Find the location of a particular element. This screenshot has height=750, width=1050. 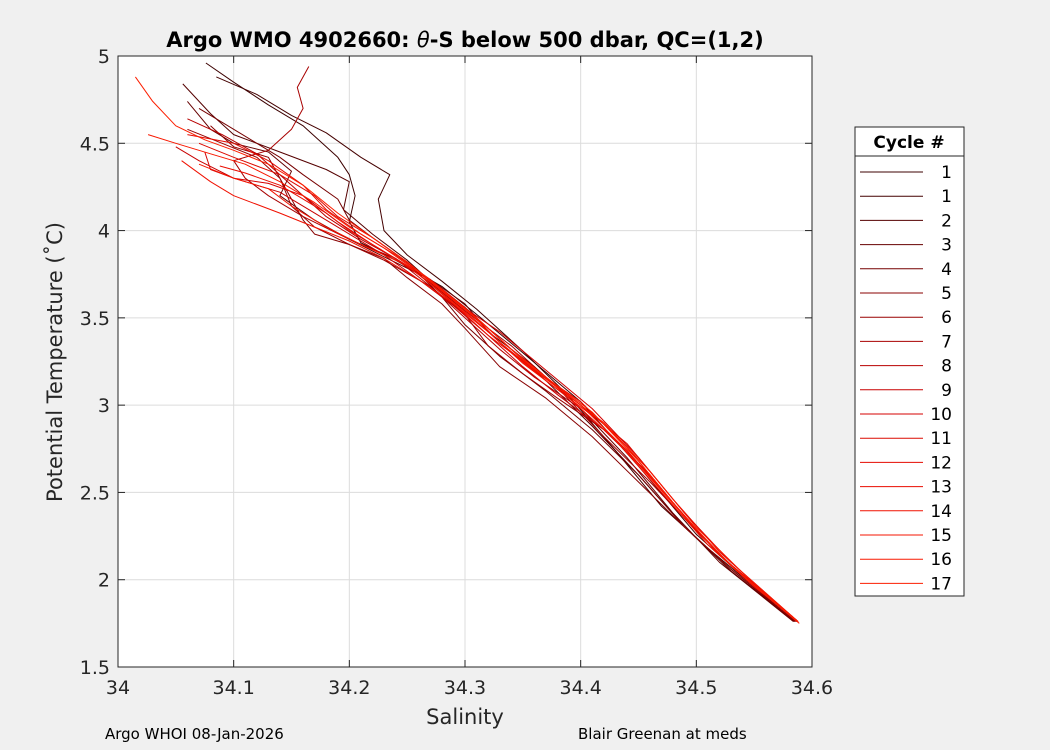

legend-label: 6 is located at coordinates (946, 318).